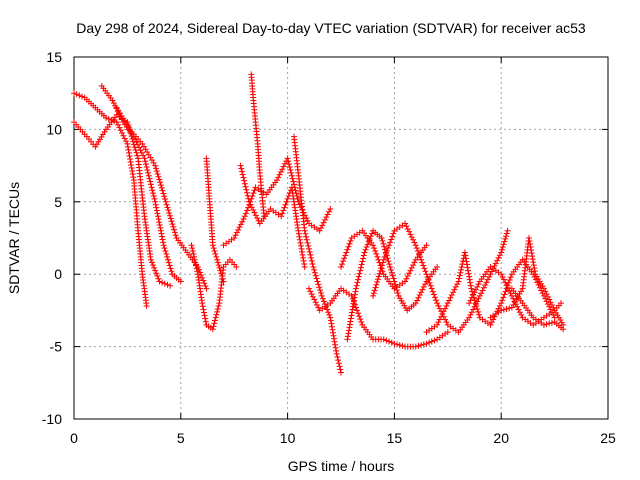 This screenshot has width=640, height=480. I want to click on x-tick-label: 10, so click(288, 438).